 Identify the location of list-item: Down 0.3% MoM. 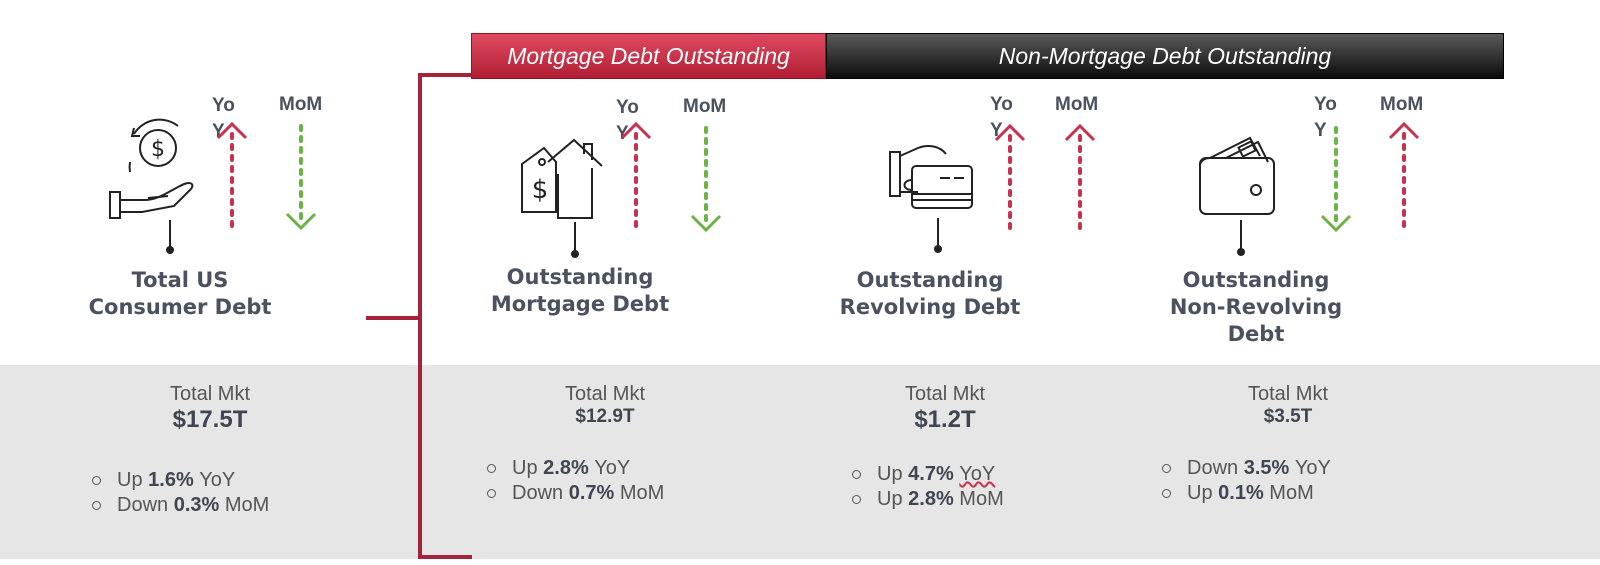
(180, 505).